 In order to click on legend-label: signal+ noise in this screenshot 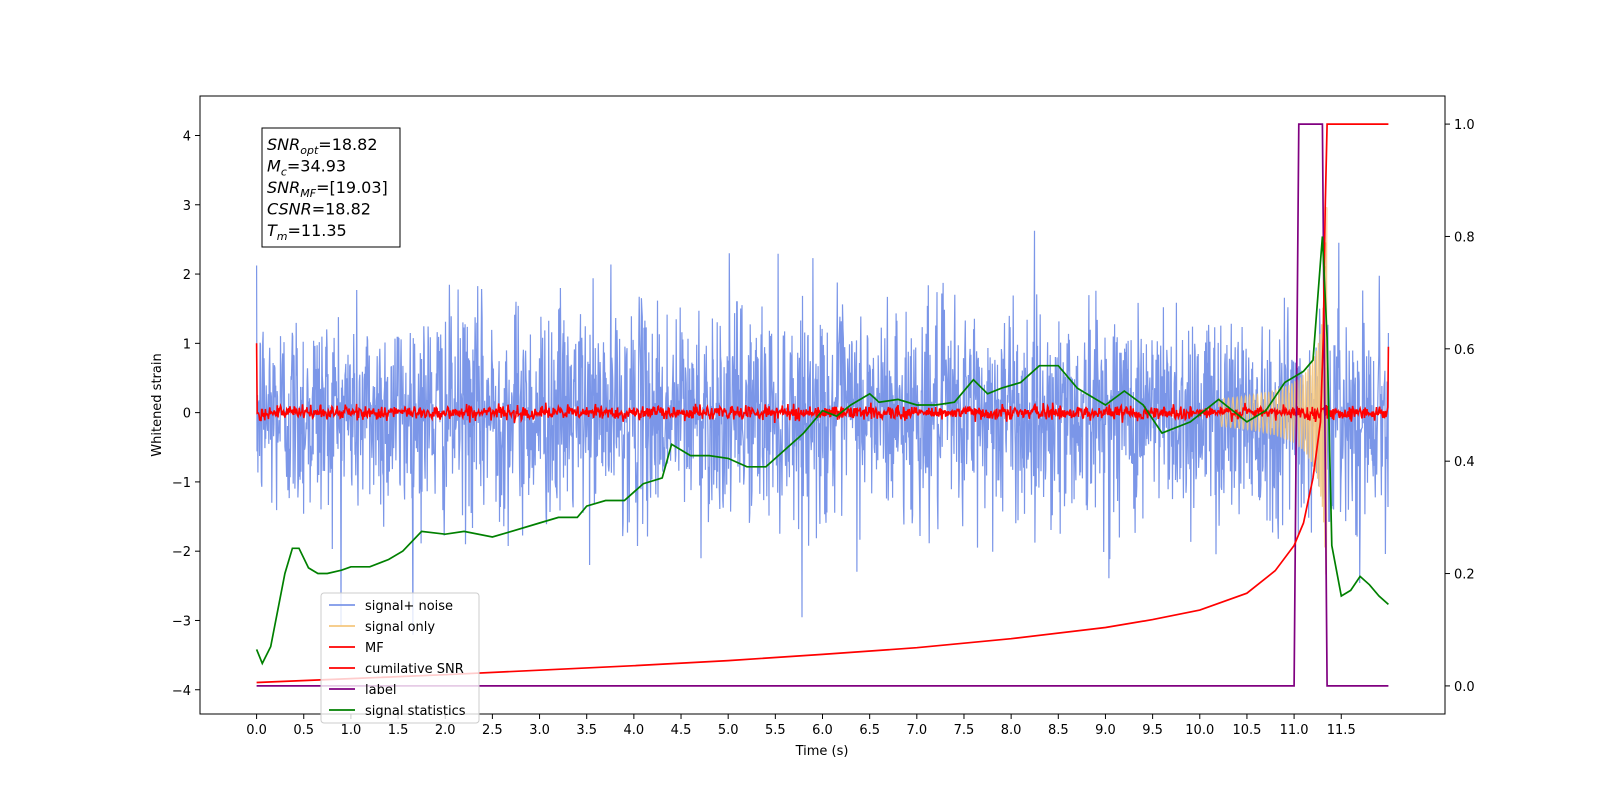, I will do `click(409, 606)`.